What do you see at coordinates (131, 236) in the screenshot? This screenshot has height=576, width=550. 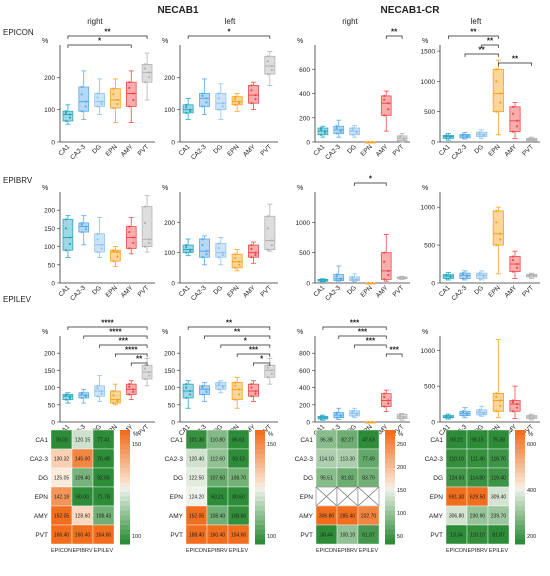 I see `box-AMY` at bounding box center [131, 236].